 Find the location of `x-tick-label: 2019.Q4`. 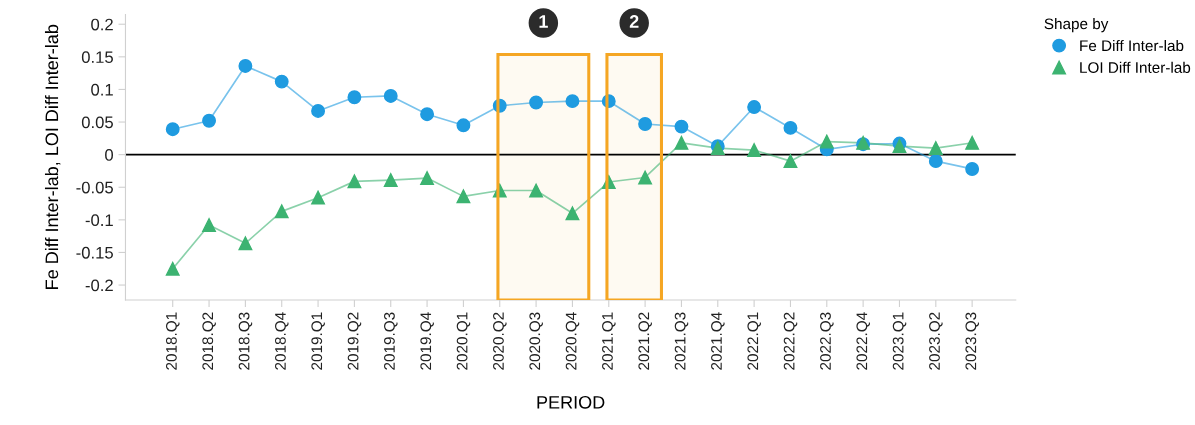

x-tick-label: 2019.Q4 is located at coordinates (427, 341).